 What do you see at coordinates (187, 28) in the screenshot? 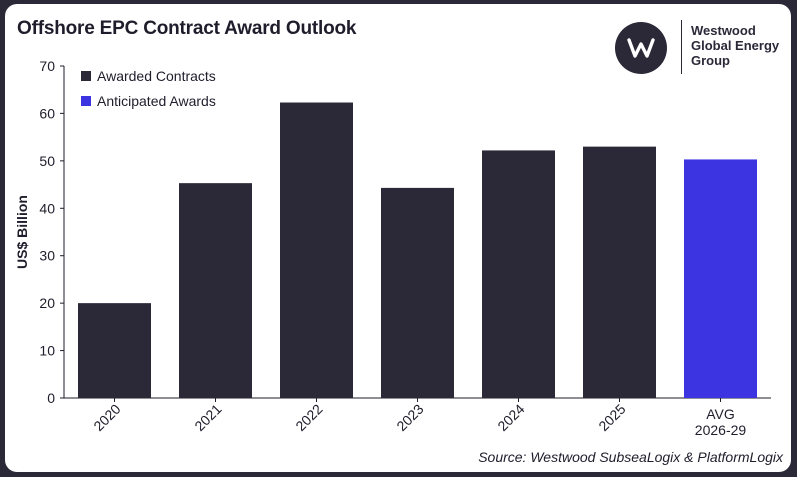
I see `chart-title: Offshore EPC Contract Award Outlook` at bounding box center [187, 28].